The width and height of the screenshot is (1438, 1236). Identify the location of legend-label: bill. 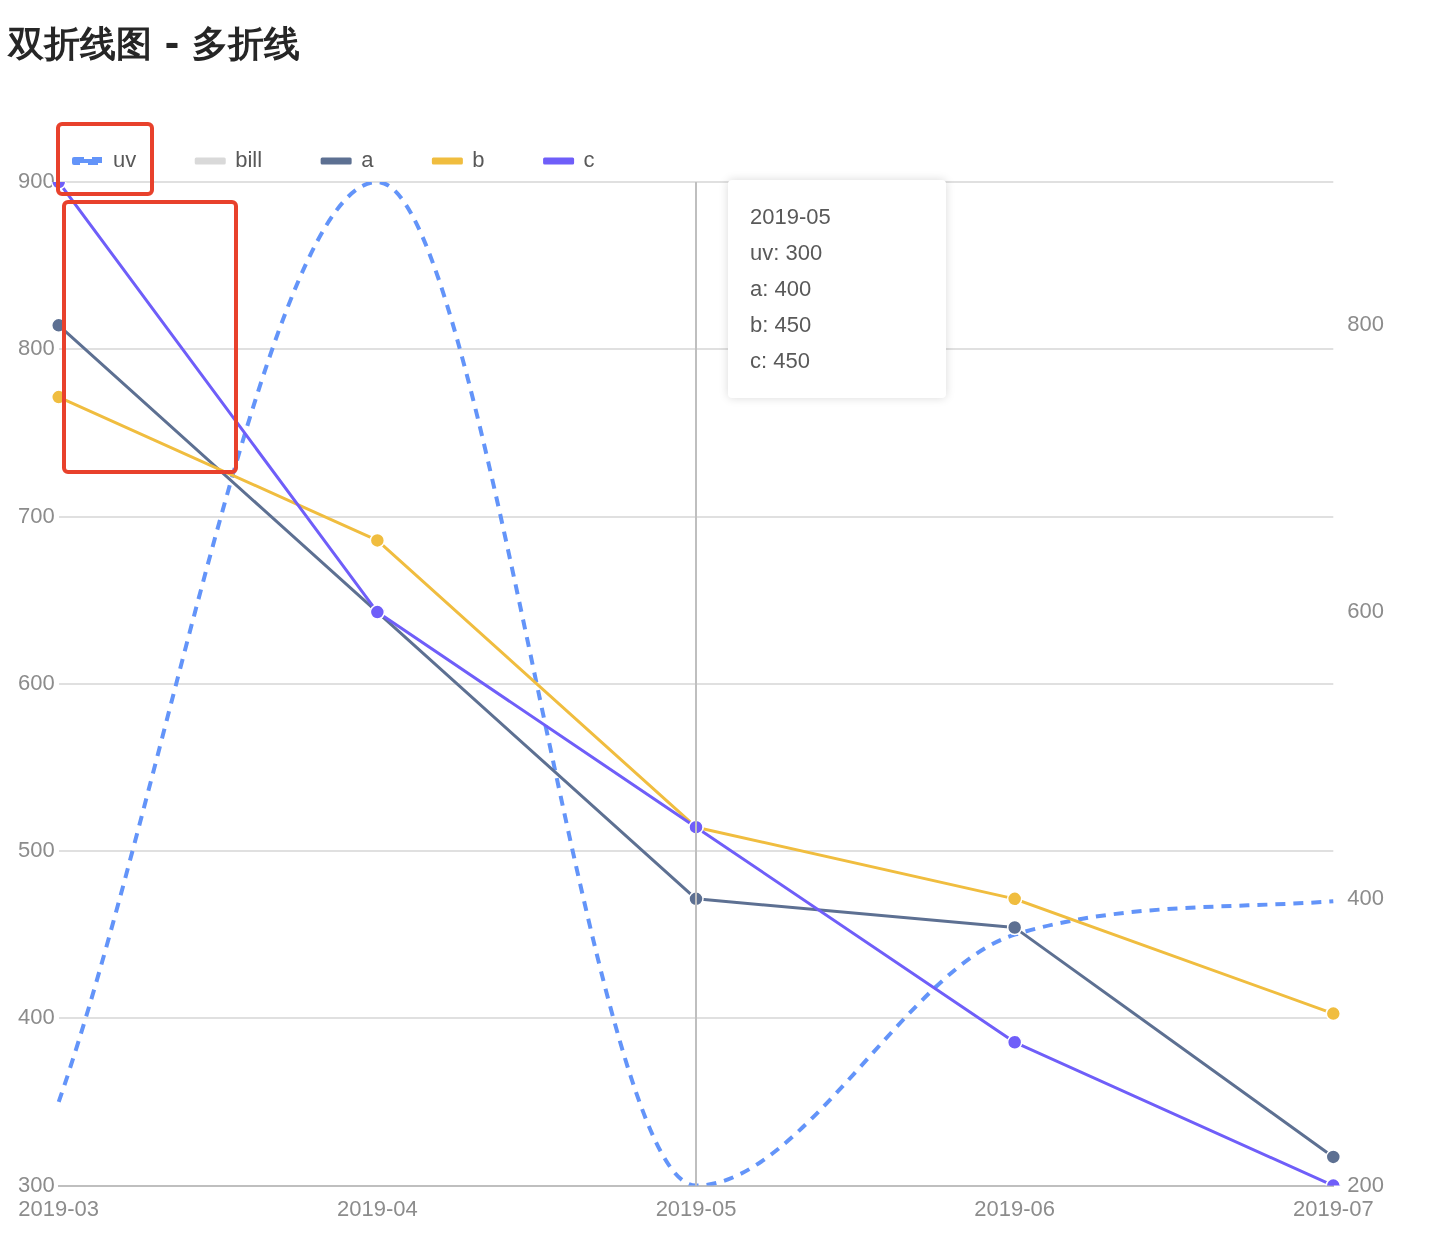
(249, 160).